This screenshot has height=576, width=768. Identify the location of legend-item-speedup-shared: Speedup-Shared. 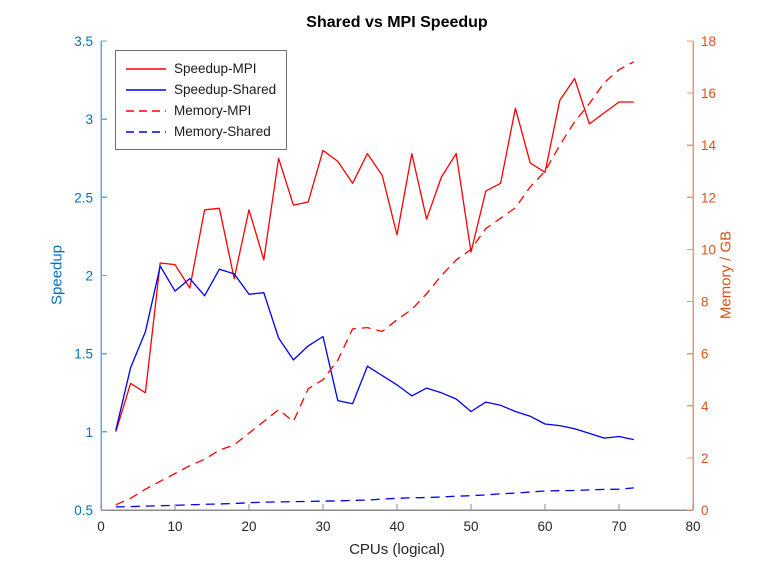
(200, 89).